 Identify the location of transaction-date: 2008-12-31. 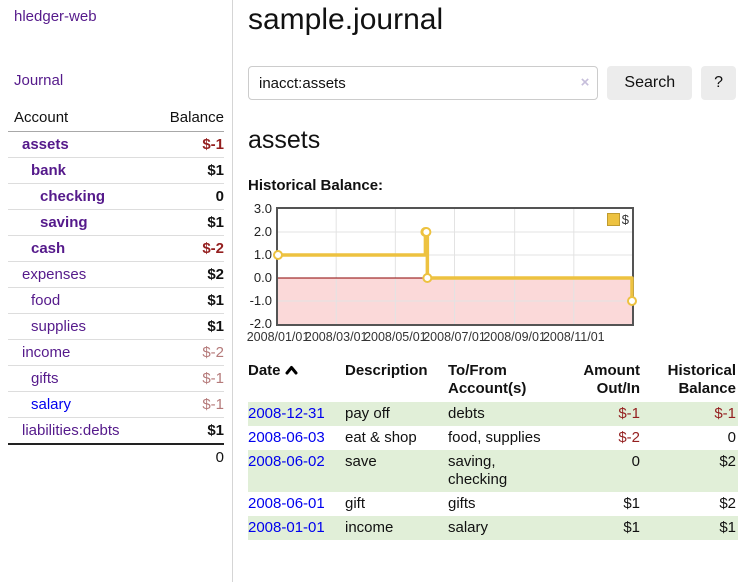
(296, 414).